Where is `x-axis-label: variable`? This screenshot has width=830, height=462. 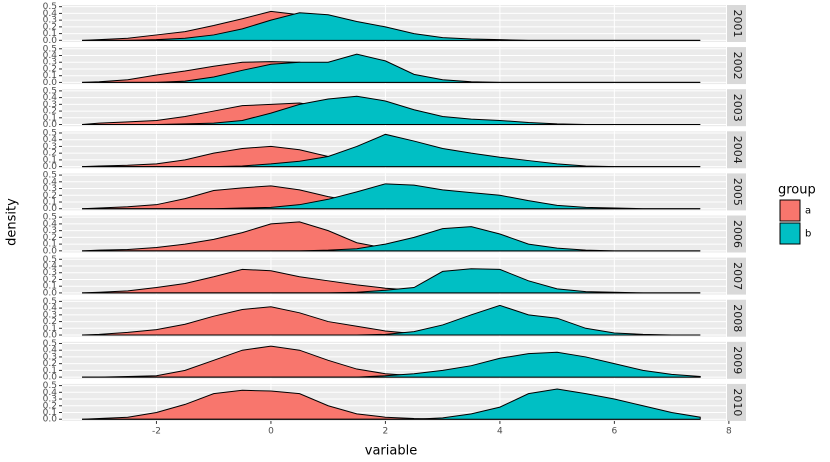
x-axis-label: variable is located at coordinates (391, 451).